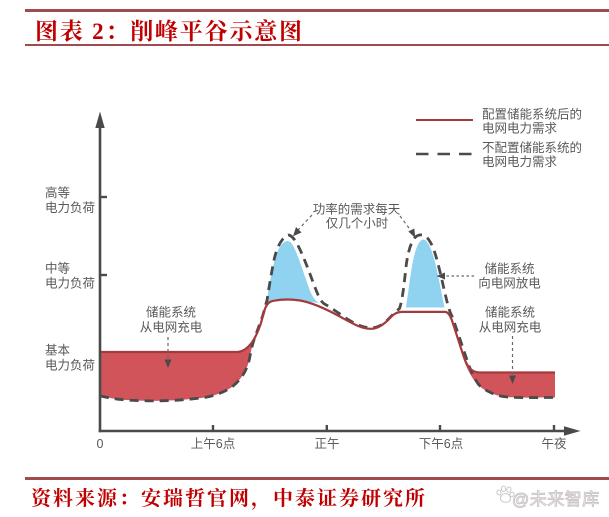 The image size is (609, 517). I want to click on svg-text: 配置储能系统后的, so click(532, 113).